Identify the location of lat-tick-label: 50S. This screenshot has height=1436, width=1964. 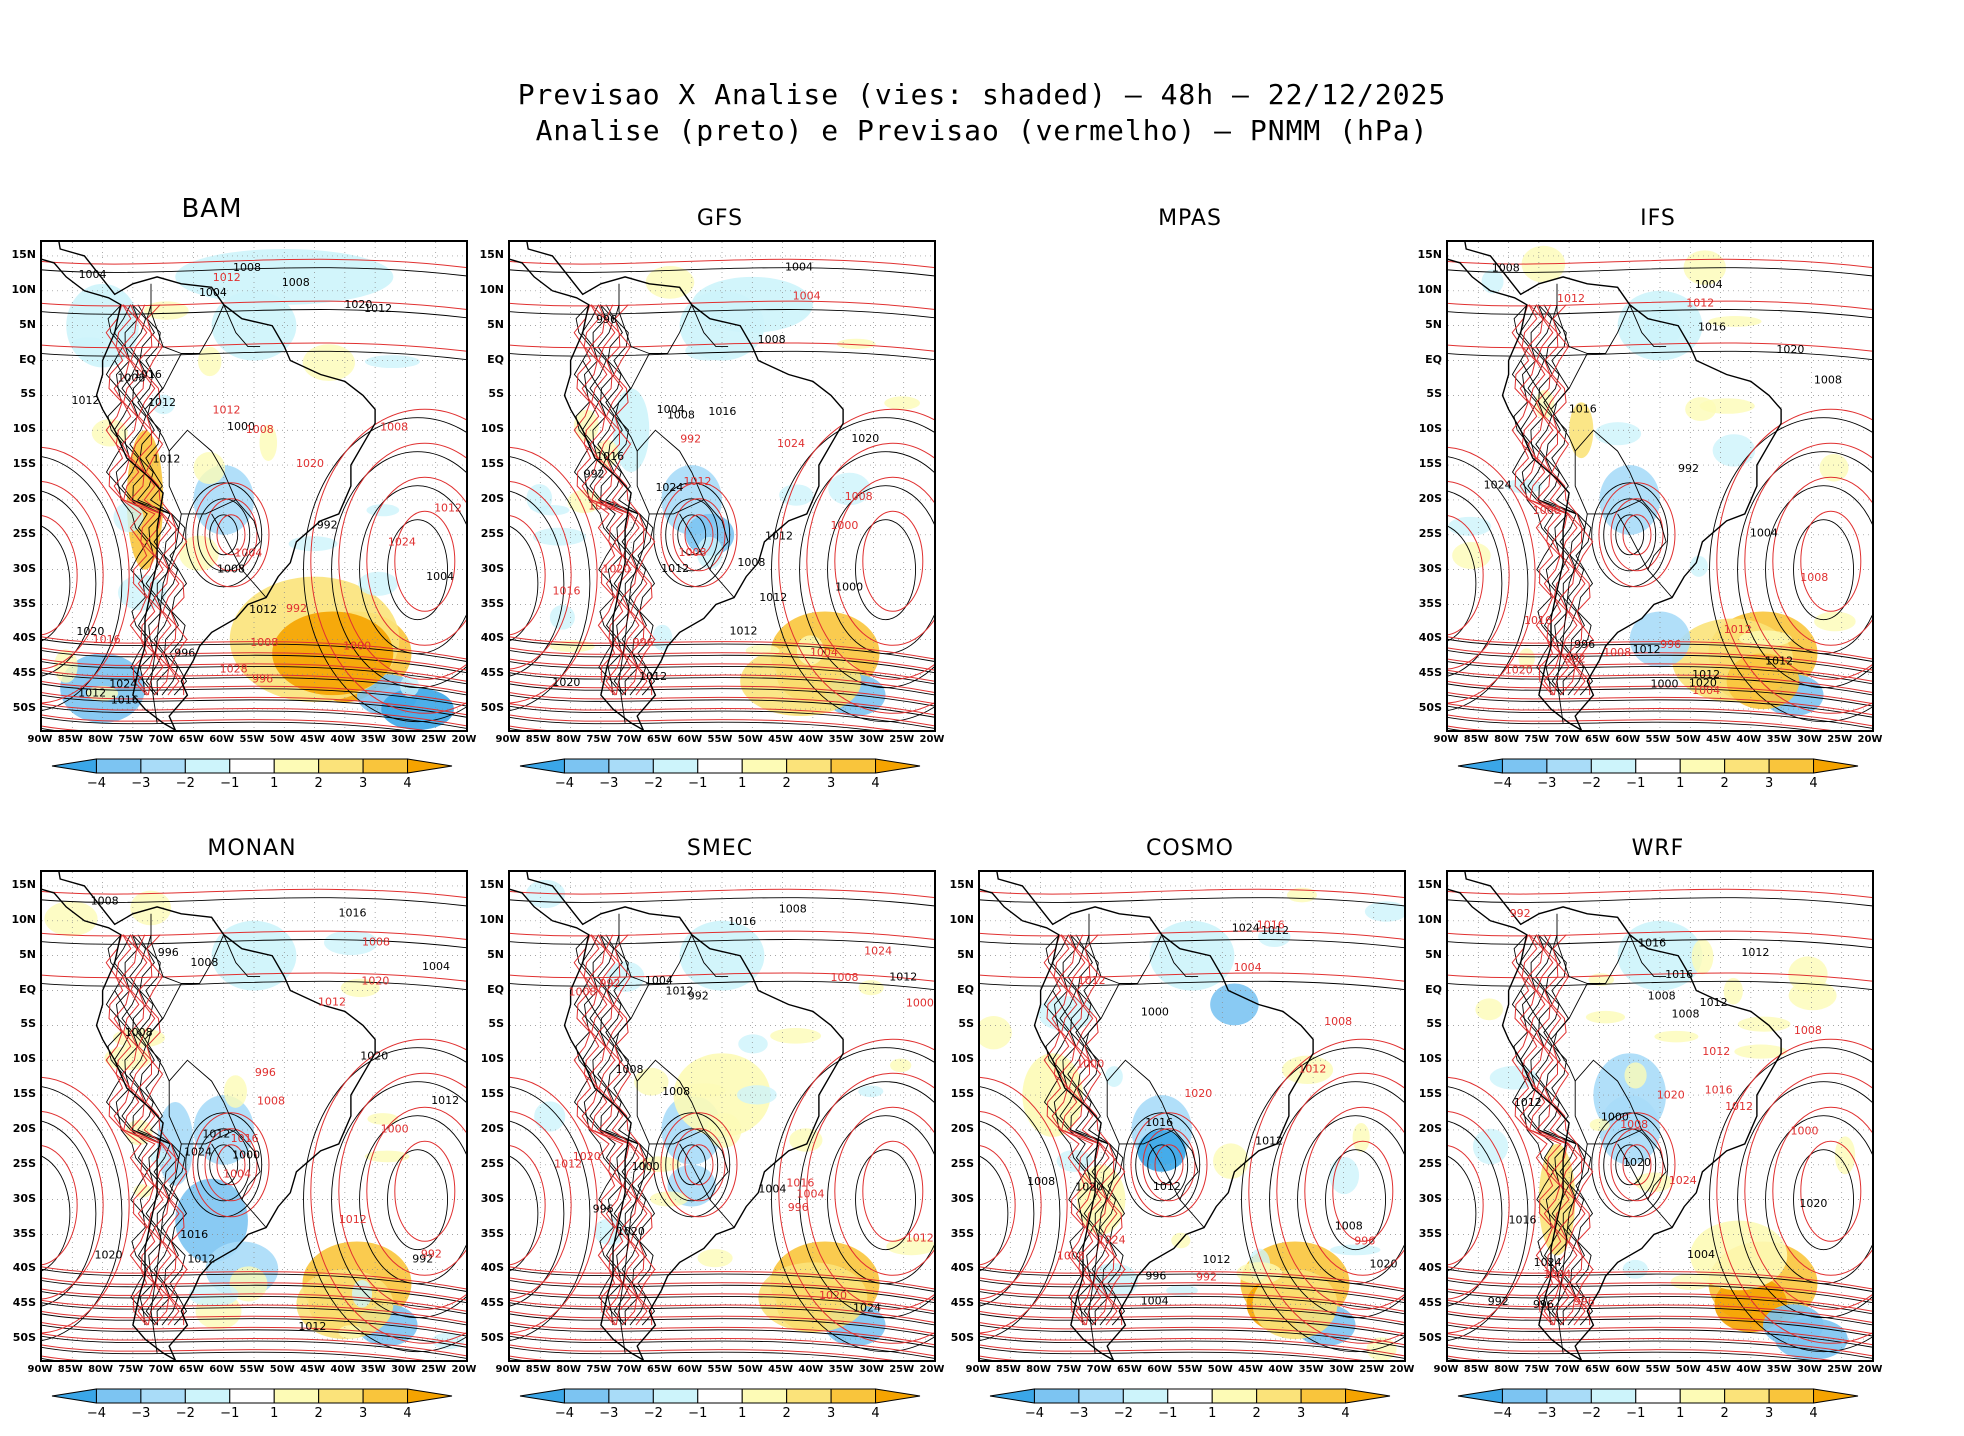
(1430, 708).